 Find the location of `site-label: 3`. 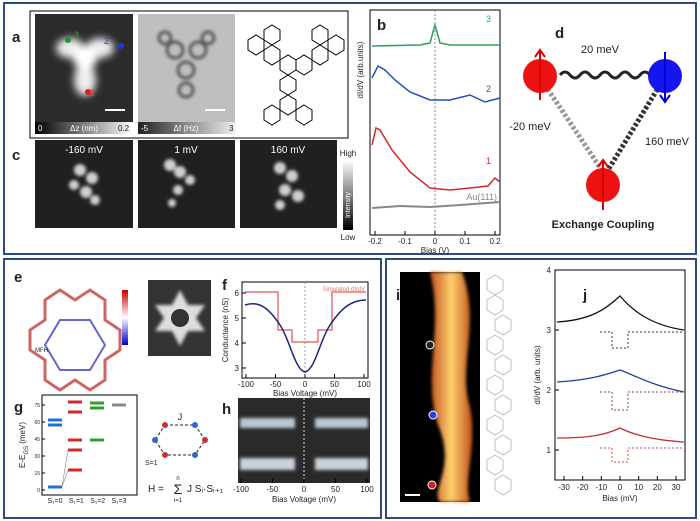

site-label: 3 is located at coordinates (76, 35).